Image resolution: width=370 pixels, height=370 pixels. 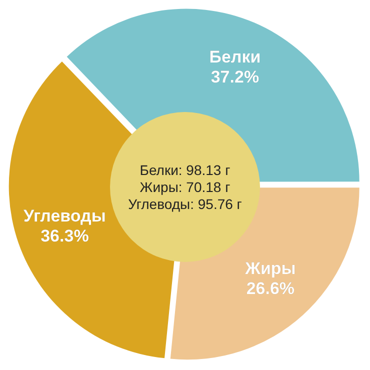 I want to click on data-label: 36.3%, so click(x=64, y=236).